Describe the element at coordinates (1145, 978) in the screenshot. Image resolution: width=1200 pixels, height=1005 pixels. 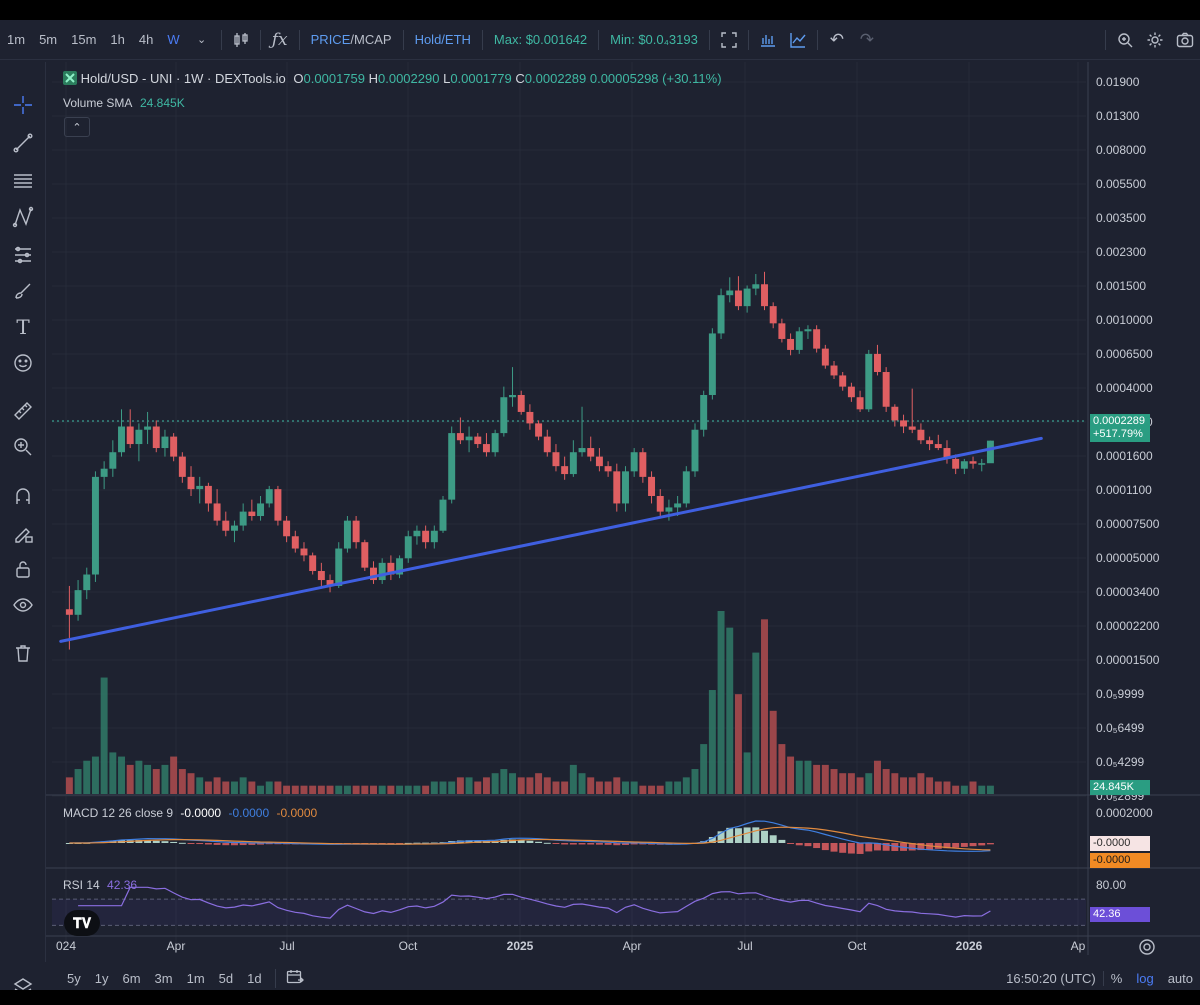
I see `log-scale-toggle: log` at that location.